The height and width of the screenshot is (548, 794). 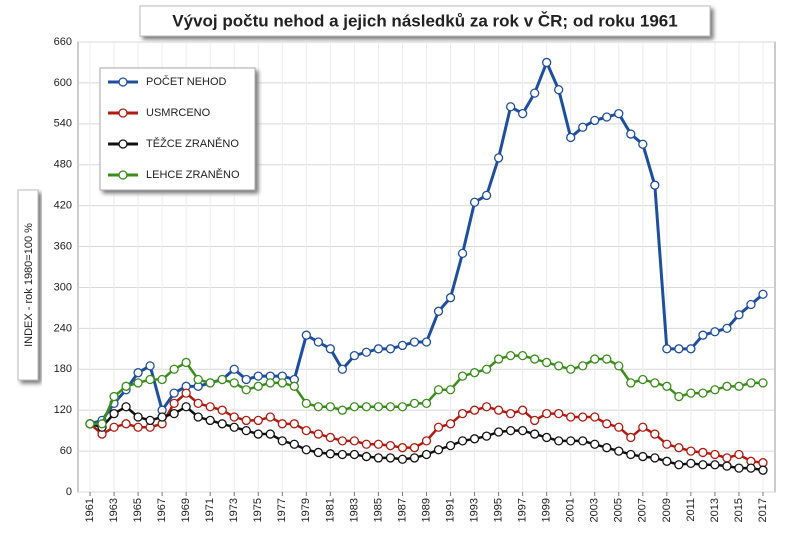 I want to click on y-tick-label: 0, so click(x=69, y=492).